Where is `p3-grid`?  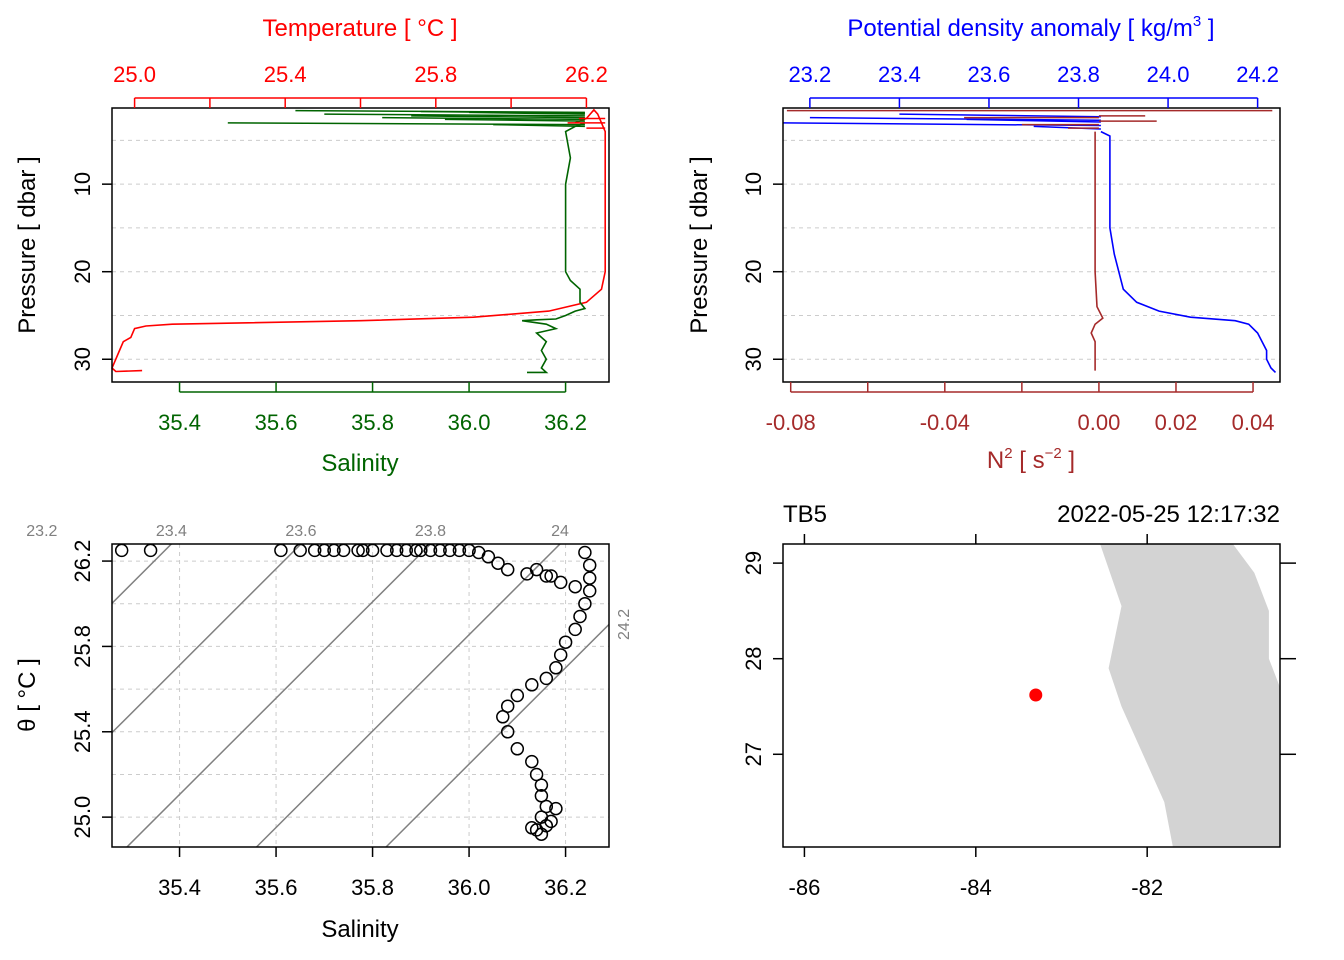
p3-grid is located at coordinates (360, 695).